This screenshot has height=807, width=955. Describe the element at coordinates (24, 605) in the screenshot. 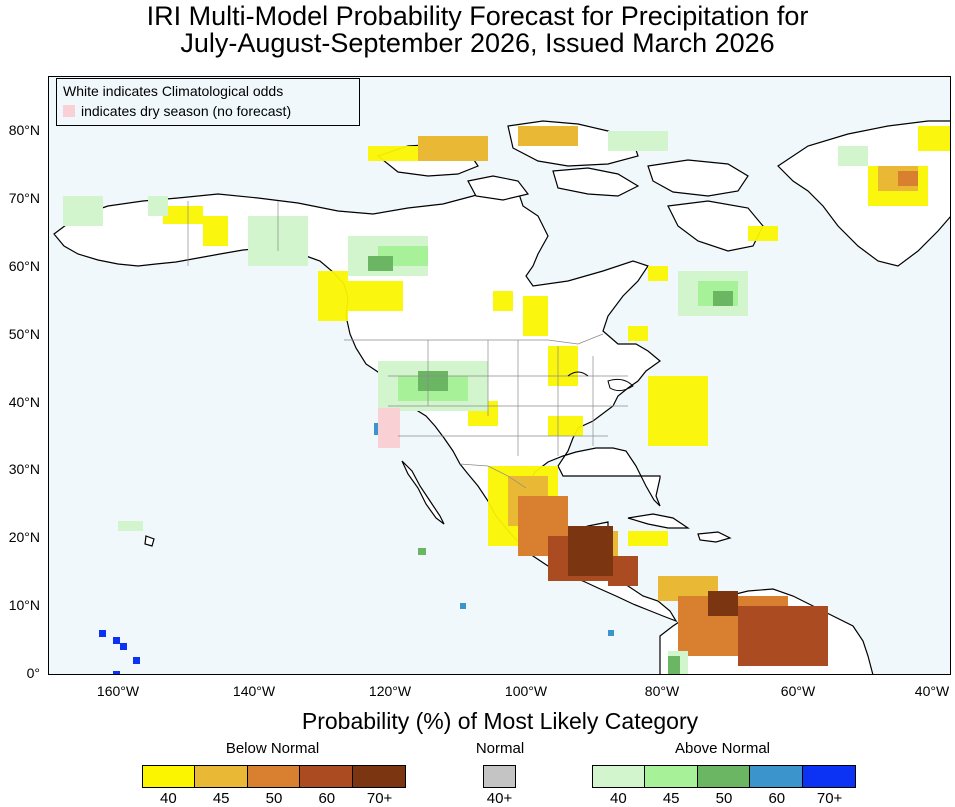

I see `lat-label-10n: 10°N` at that location.